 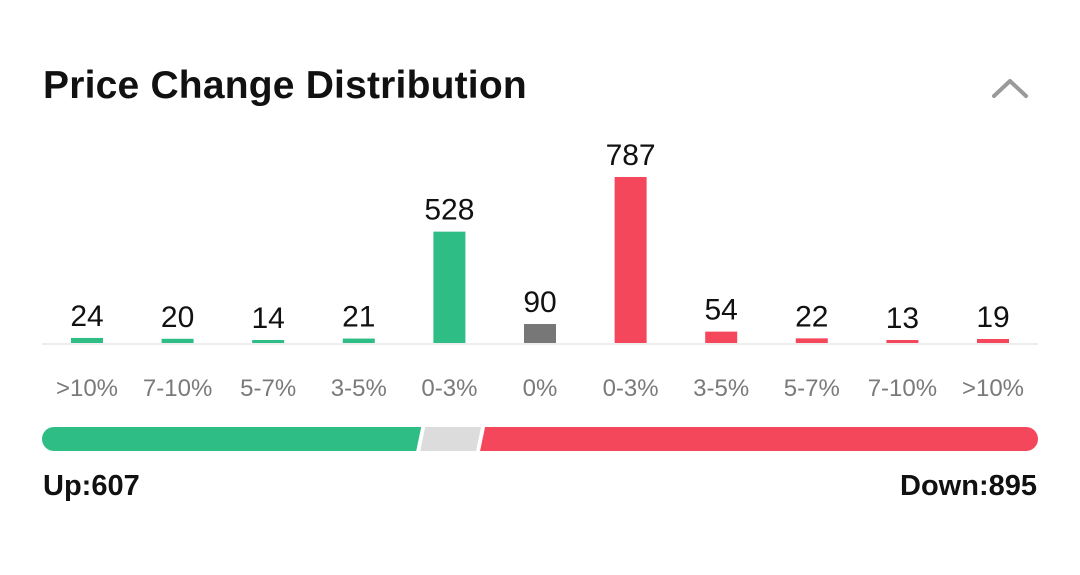 What do you see at coordinates (759, 439) in the screenshot?
I see `down-segment` at bounding box center [759, 439].